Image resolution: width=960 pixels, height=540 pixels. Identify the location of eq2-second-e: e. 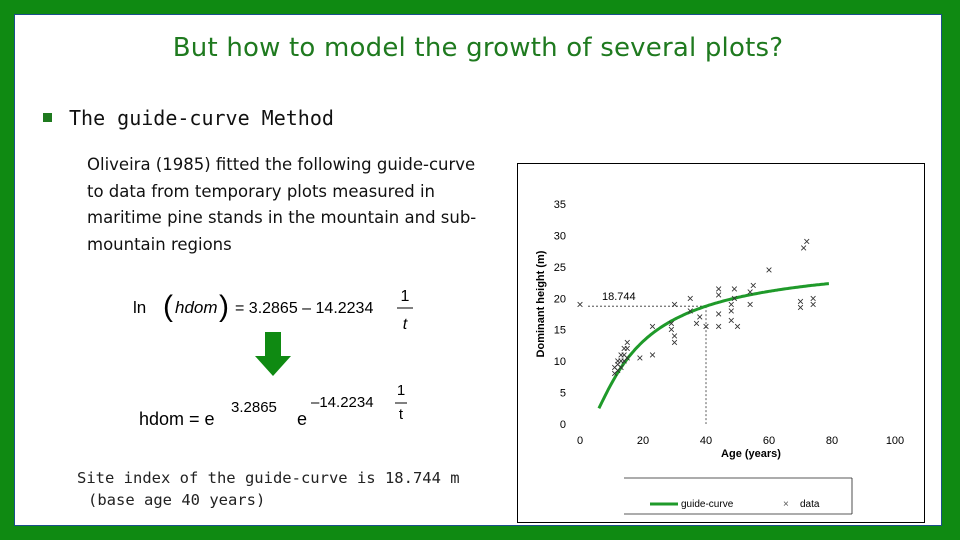
(302, 419).